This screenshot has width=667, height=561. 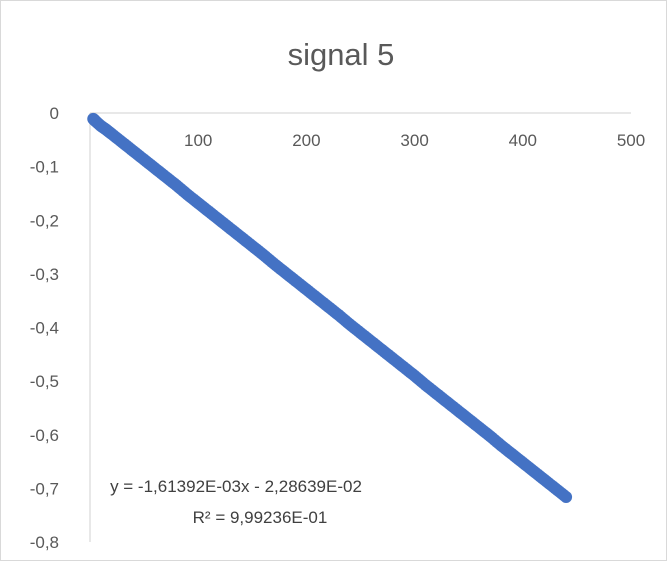 I want to click on y-tick-label: -0,1, so click(x=44, y=167).